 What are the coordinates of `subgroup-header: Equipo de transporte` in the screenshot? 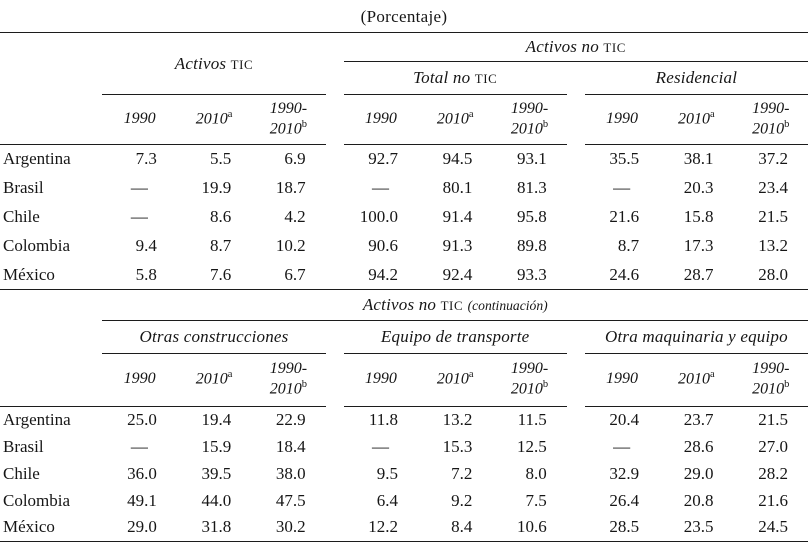 It's located at (455, 337).